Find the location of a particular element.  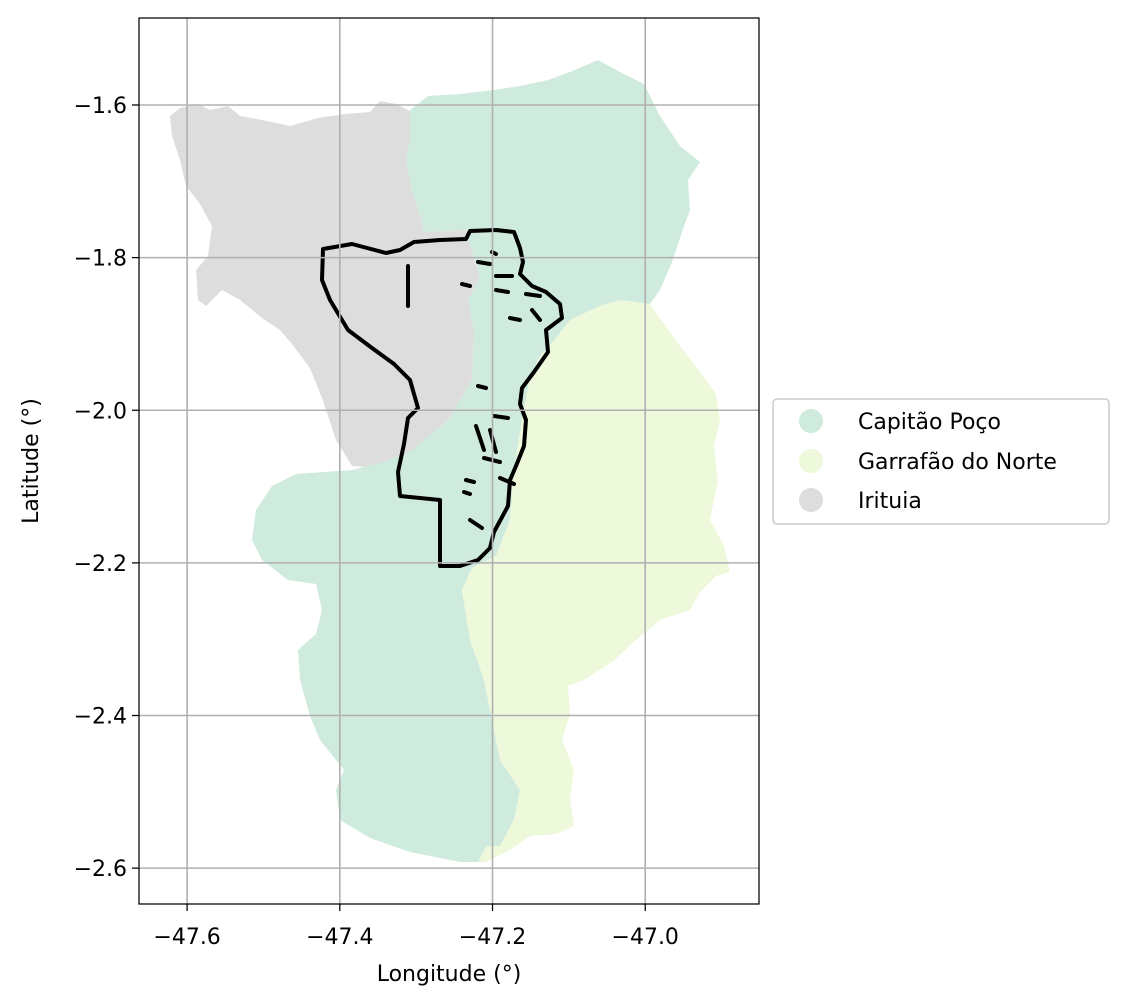

y-tick-label: −2.4 is located at coordinates (100, 717).